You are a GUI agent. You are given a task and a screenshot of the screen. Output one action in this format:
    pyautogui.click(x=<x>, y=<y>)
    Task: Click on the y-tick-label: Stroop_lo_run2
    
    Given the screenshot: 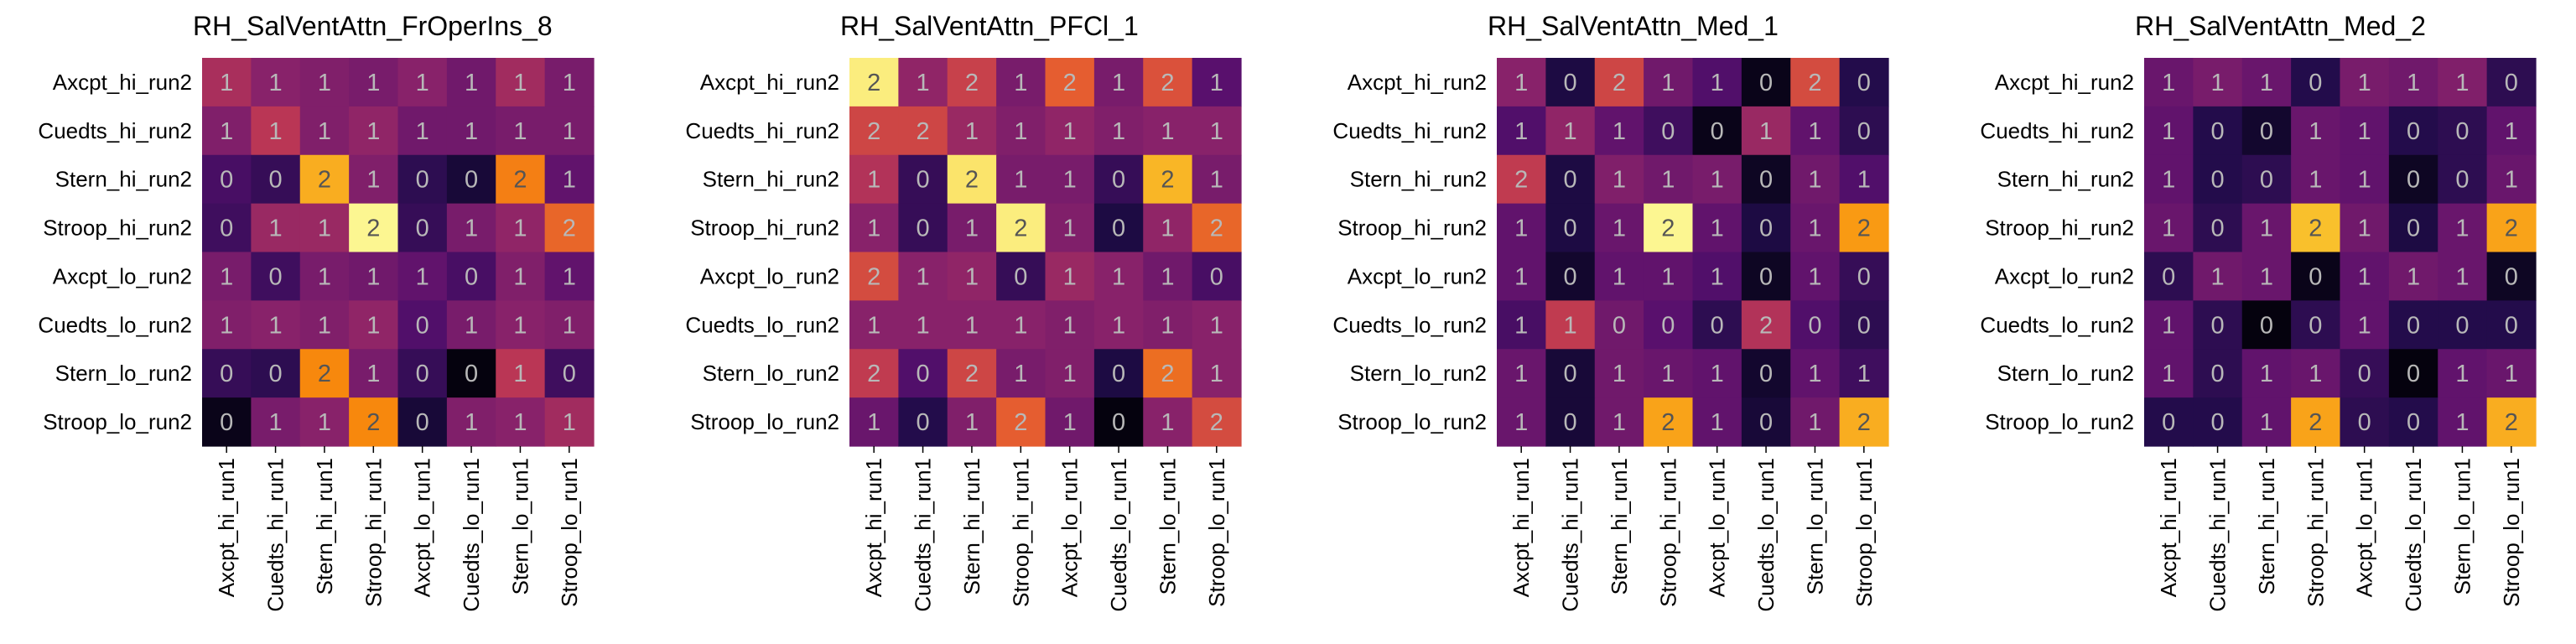 What is the action you would take?
    pyautogui.click(x=117, y=421)
    